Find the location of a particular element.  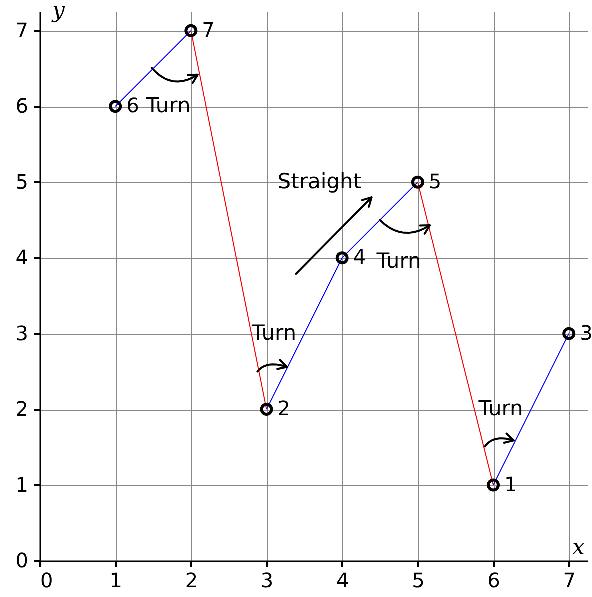

data-label: 7 is located at coordinates (208, 30).